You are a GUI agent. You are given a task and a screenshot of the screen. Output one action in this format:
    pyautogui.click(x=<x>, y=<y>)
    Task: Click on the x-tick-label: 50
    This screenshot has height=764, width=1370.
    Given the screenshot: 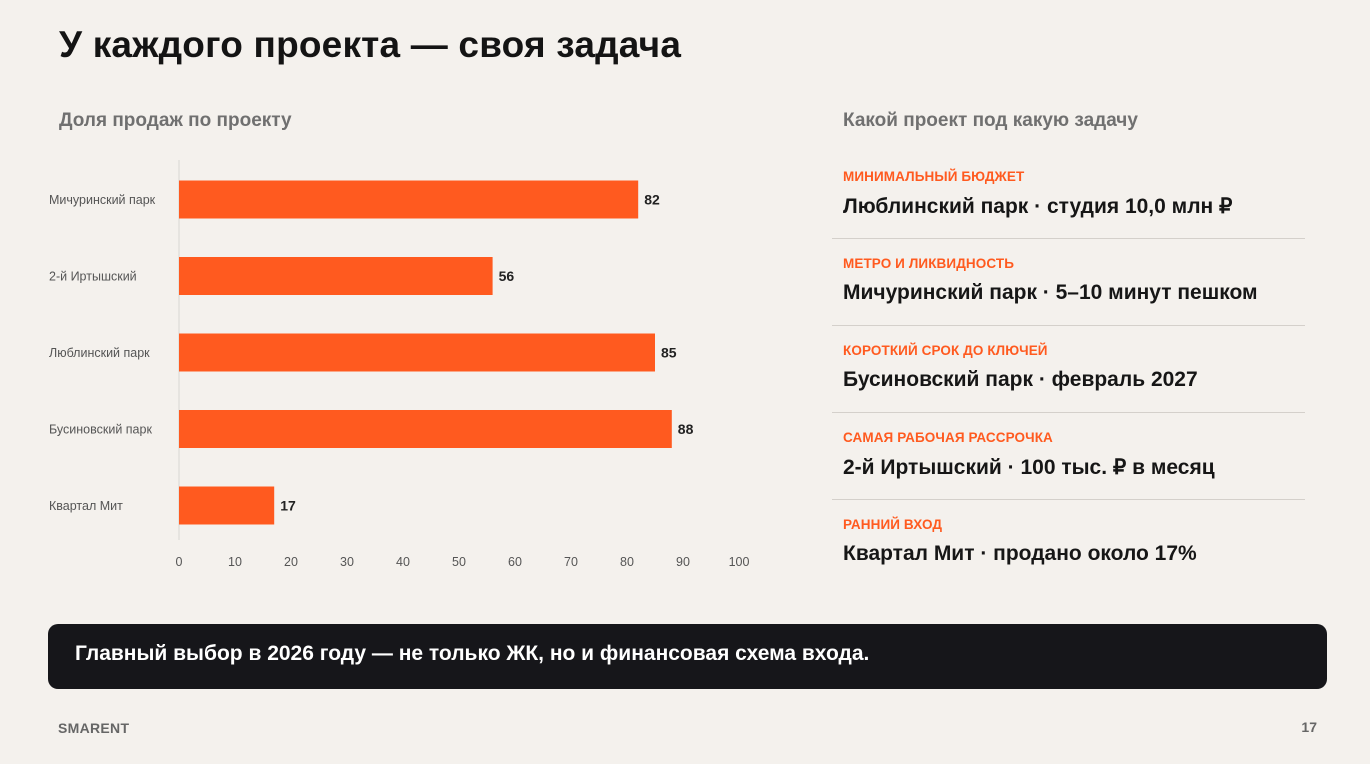 What is the action you would take?
    pyautogui.click(x=459, y=562)
    